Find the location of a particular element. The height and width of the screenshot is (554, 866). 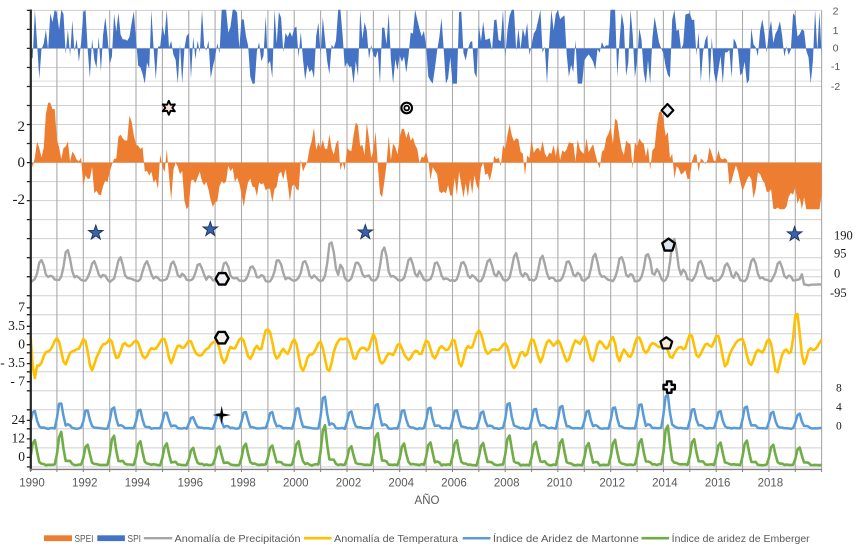

svg-text: 2018 is located at coordinates (771, 484).